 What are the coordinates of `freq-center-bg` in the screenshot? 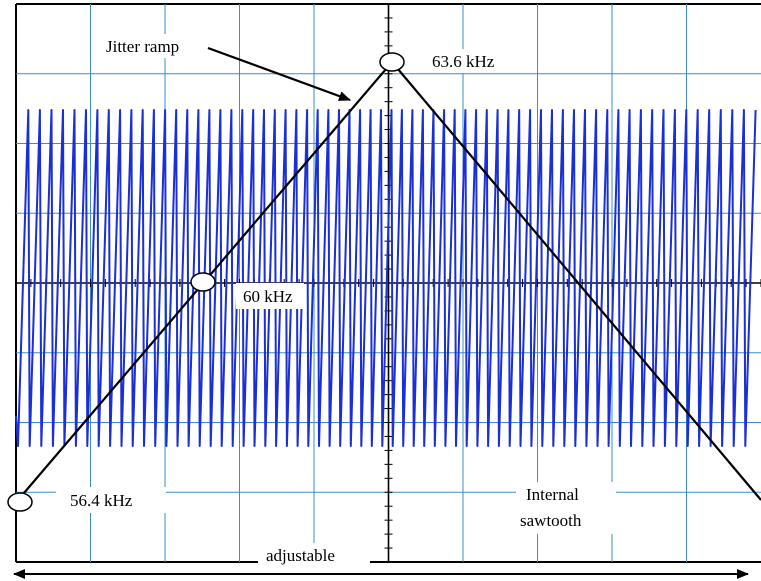 It's located at (270, 296).